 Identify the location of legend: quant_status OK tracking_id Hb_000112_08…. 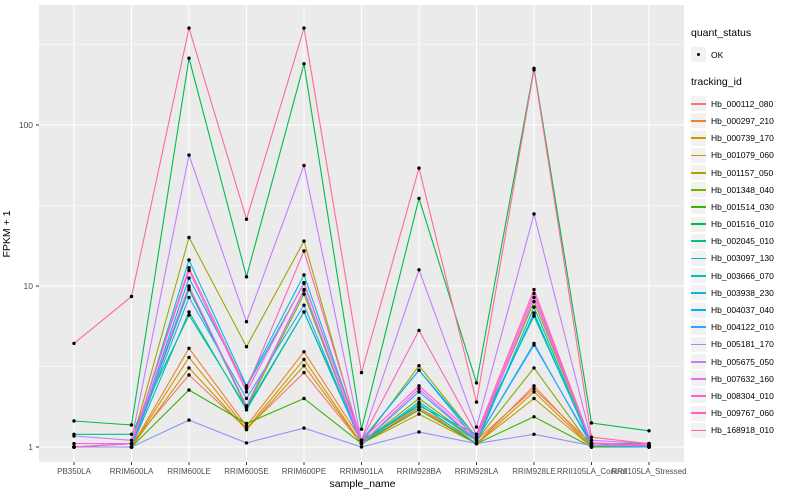
(745, 233).